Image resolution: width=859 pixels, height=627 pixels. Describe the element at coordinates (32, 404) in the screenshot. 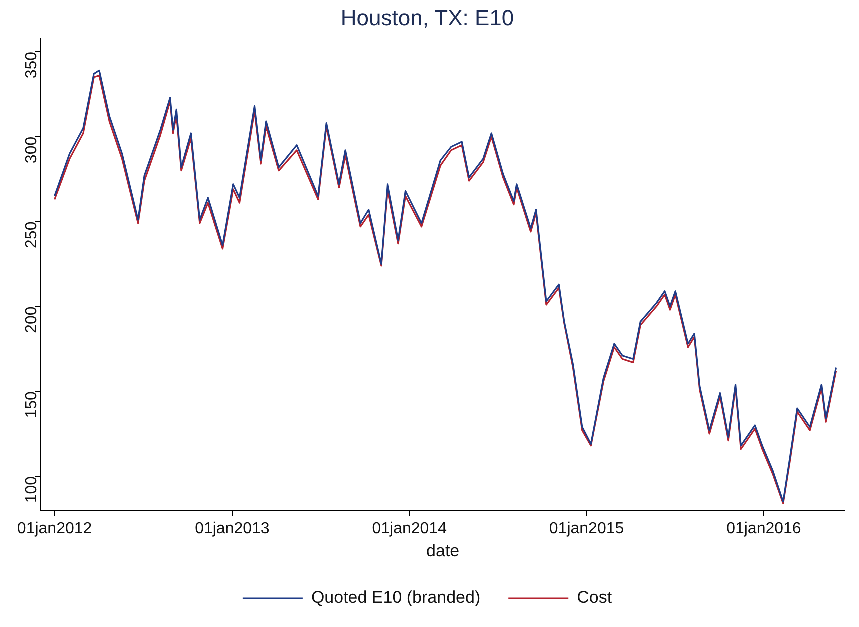

I see `y-tick-label: 150` at that location.